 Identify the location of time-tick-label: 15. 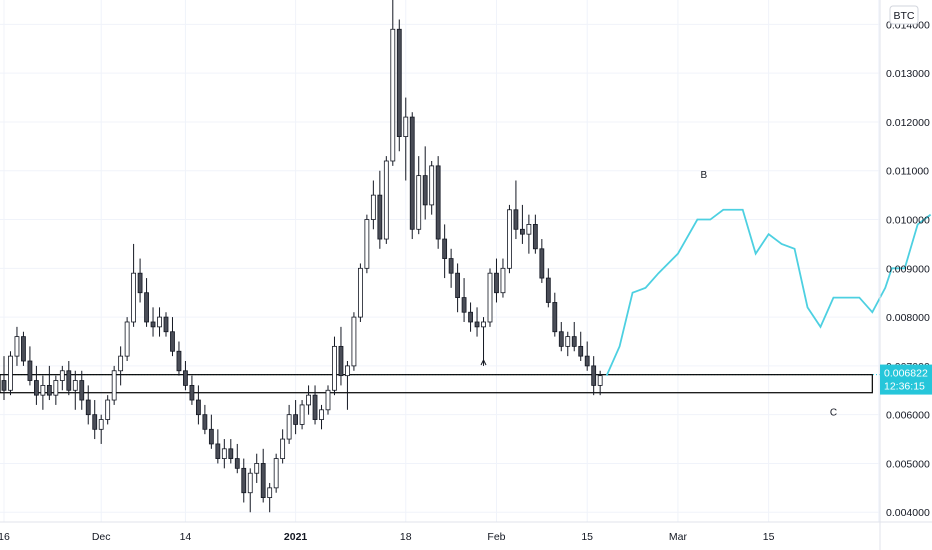
(769, 537).